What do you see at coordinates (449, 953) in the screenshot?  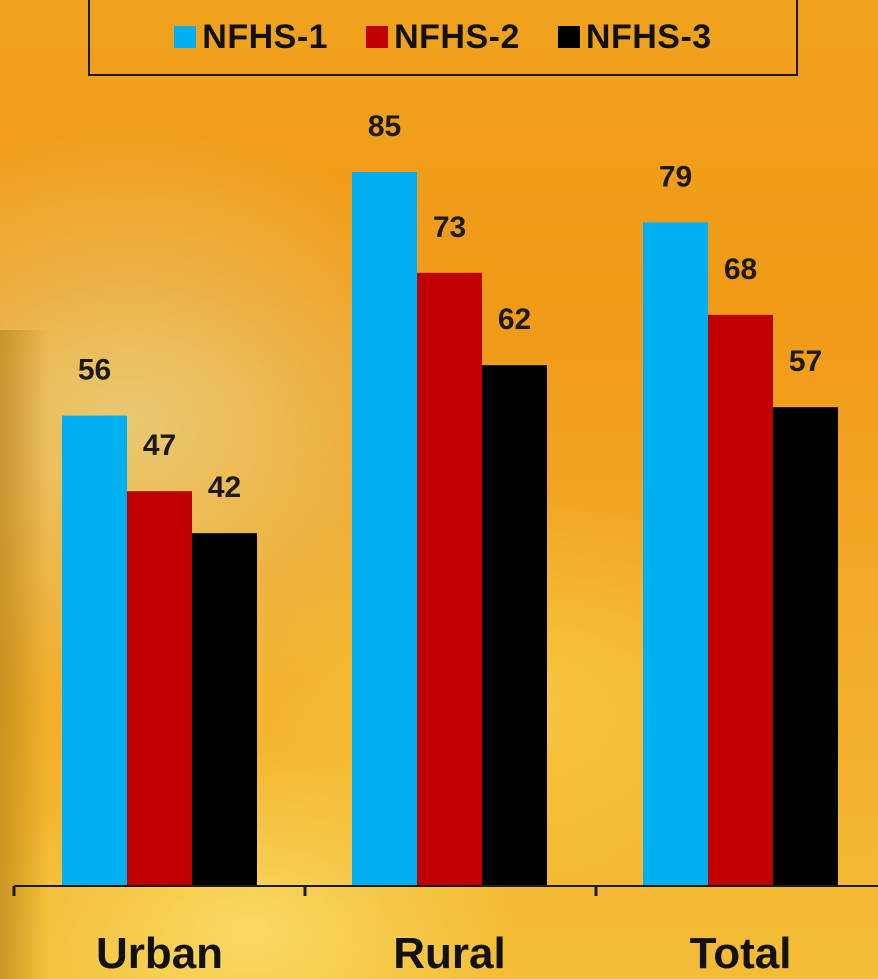 I see `x-tick-label-rural: Rural` at bounding box center [449, 953].